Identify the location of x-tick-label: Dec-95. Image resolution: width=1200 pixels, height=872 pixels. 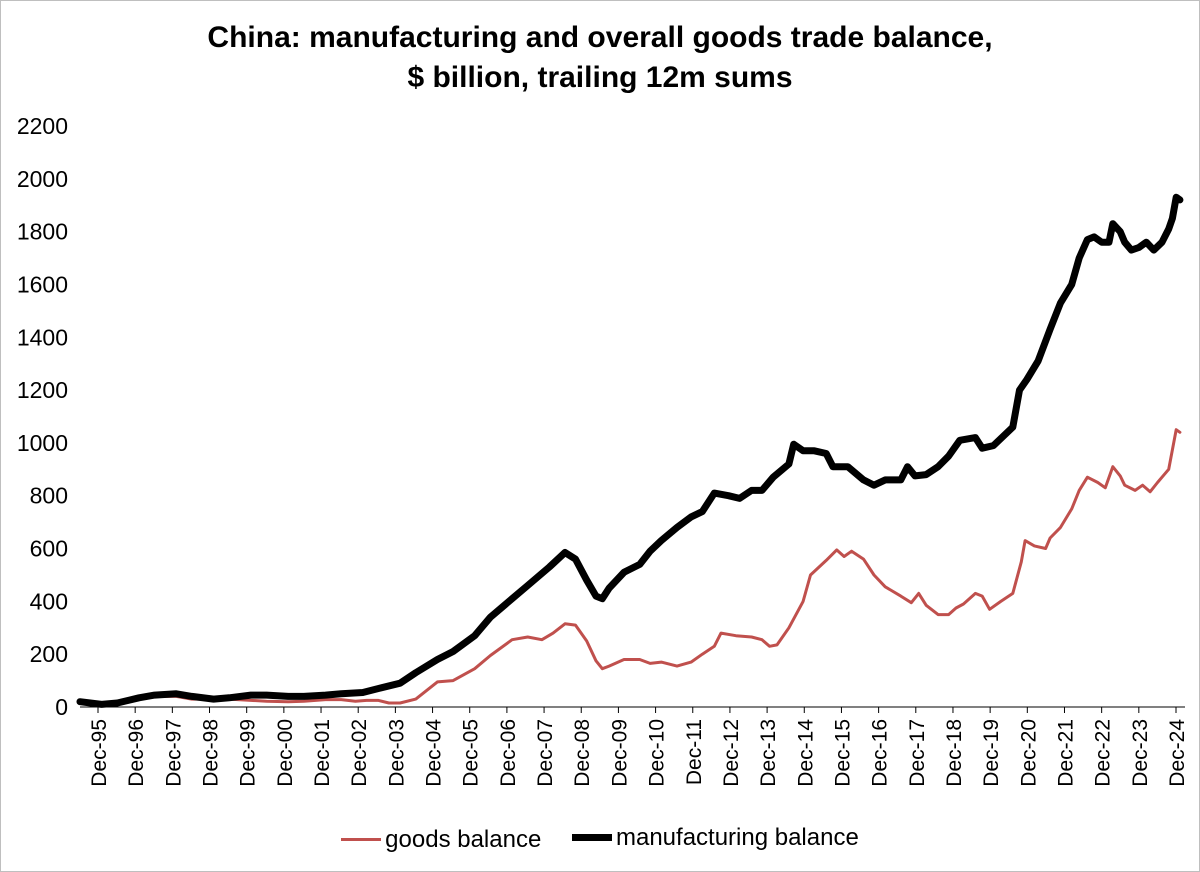
(99, 753).